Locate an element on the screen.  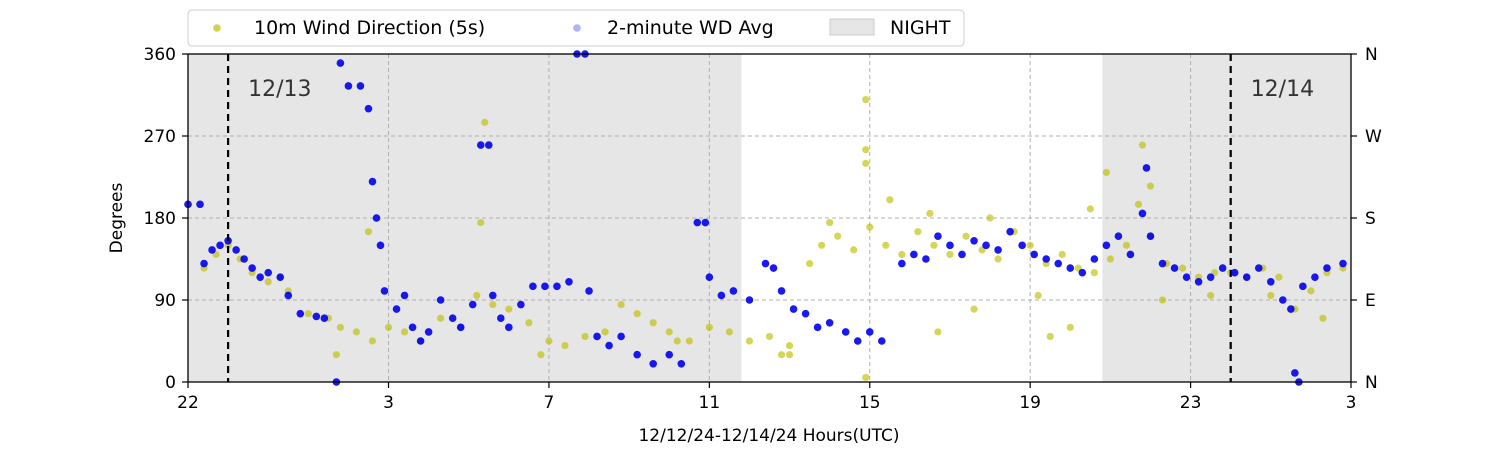
x-axis-title: 12/12/24-12/14/24 Hours(UTC) is located at coordinates (768, 436).